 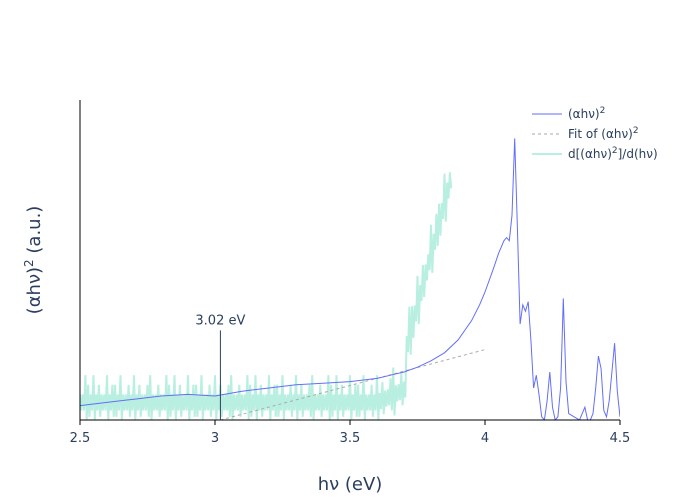 I want to click on x-tick-label: 4.5, so click(x=620, y=438).